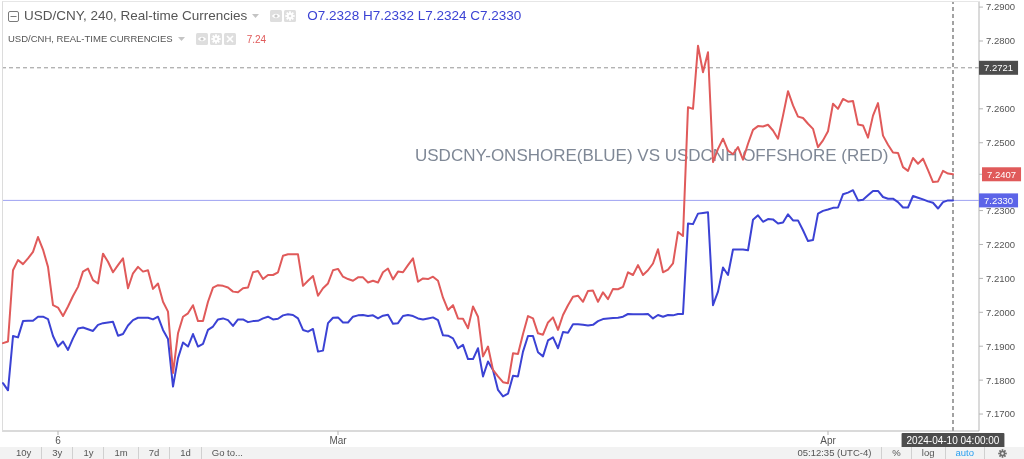 This screenshot has width=1024, height=459. Describe the element at coordinates (414, 15) in the screenshot. I see `annotation: O7.2328 H7.2332 L7.2324 C7.2330` at that location.